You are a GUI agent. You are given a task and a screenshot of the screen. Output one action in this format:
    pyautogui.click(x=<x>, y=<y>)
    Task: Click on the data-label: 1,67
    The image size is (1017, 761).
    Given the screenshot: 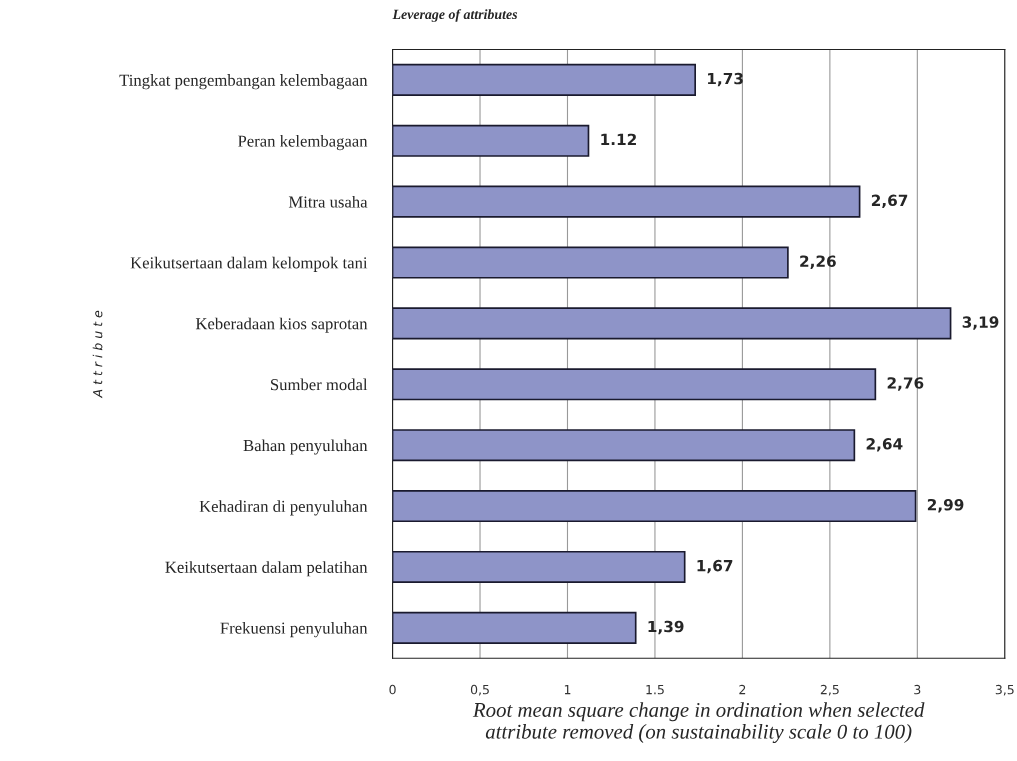 What is the action you would take?
    pyautogui.click(x=715, y=566)
    